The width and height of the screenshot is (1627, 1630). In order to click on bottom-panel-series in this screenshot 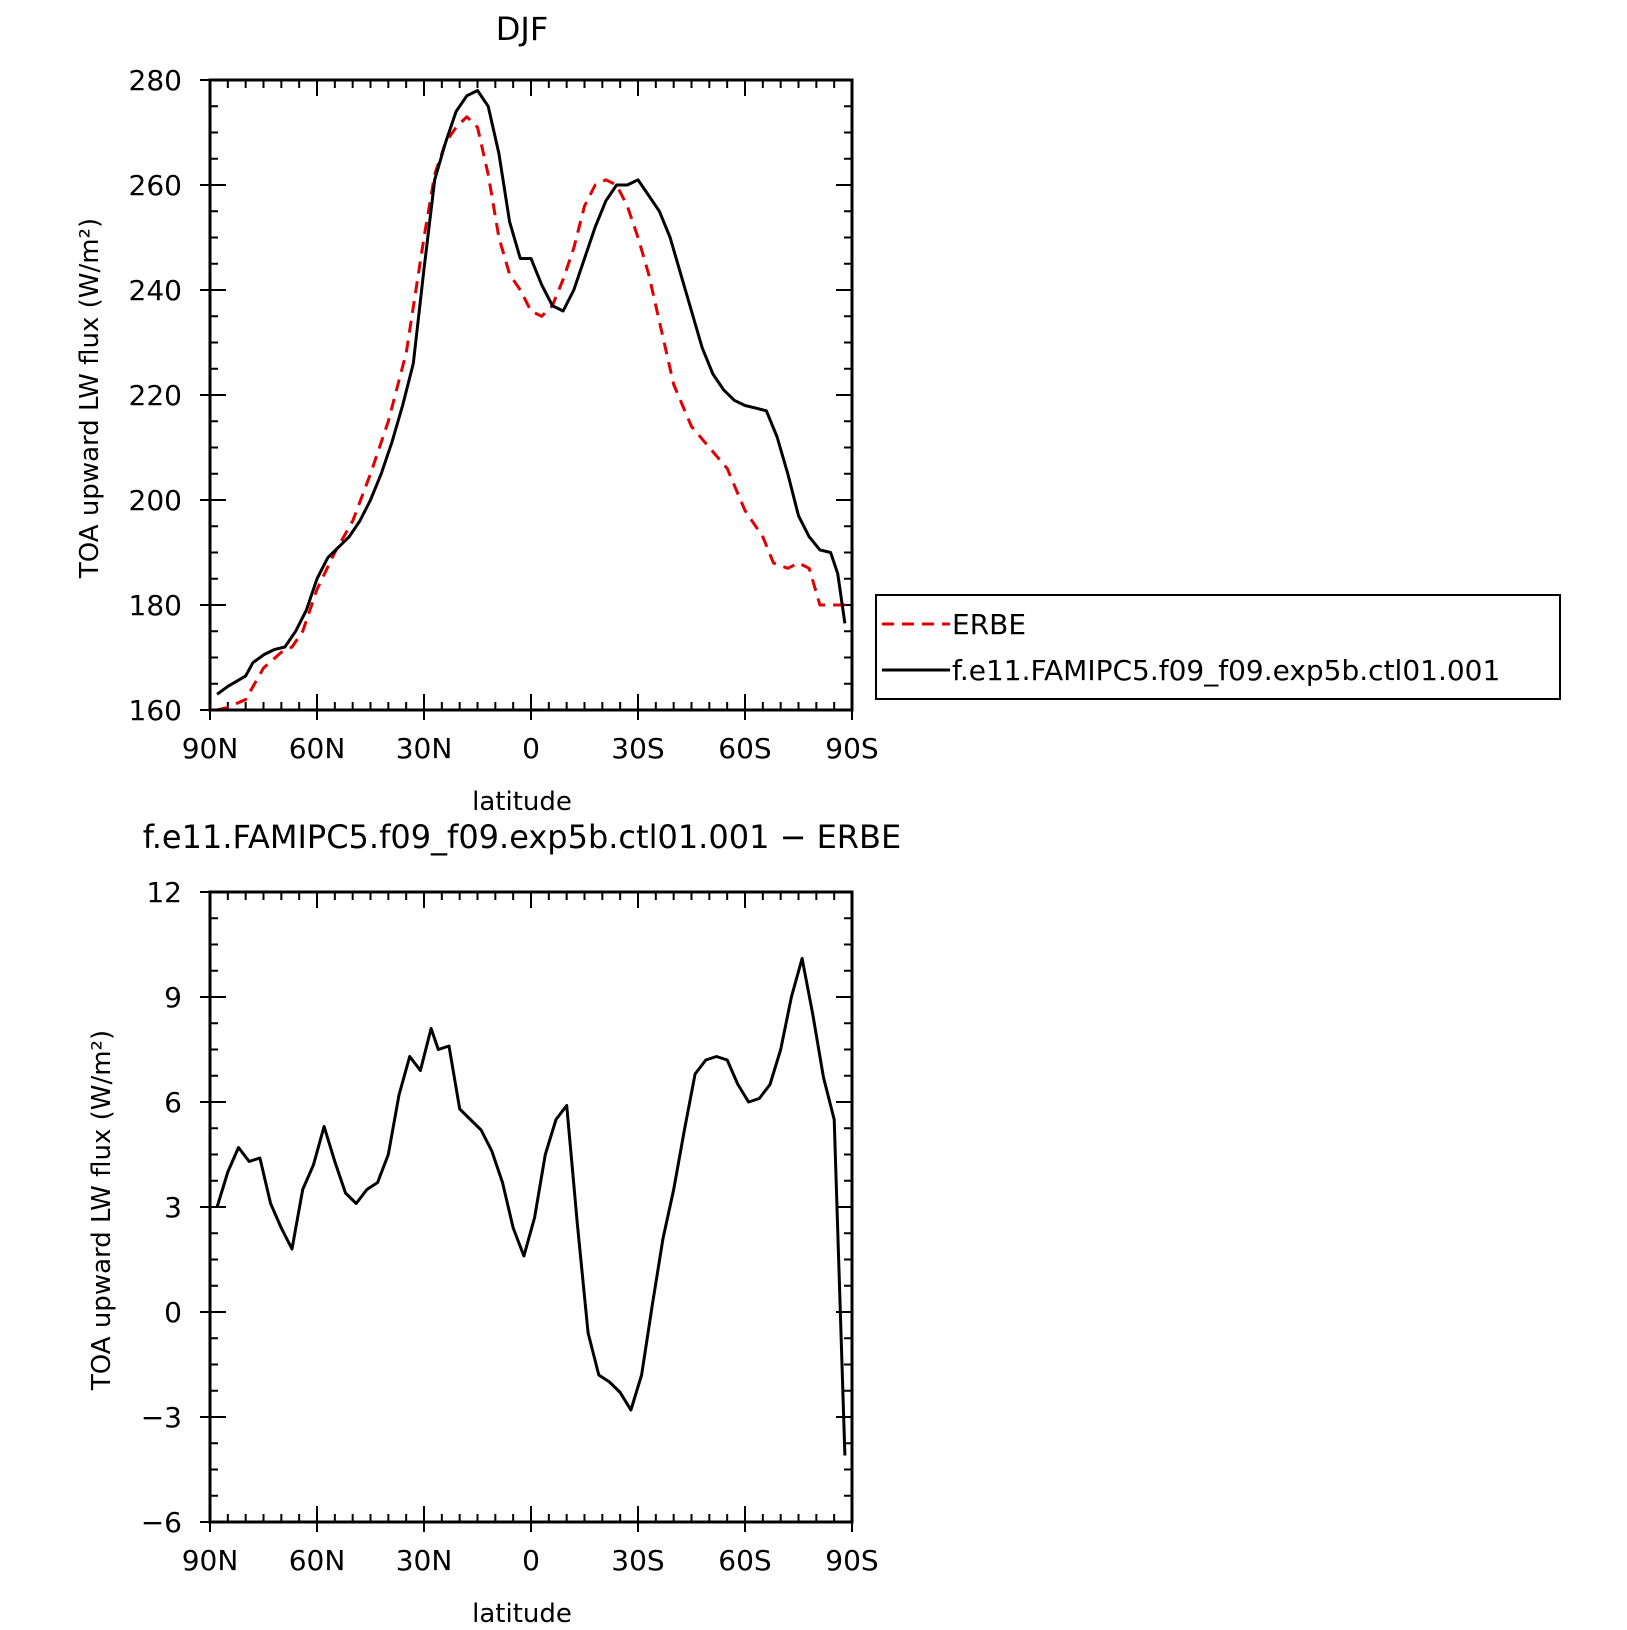, I will do `click(531, 1206)`.